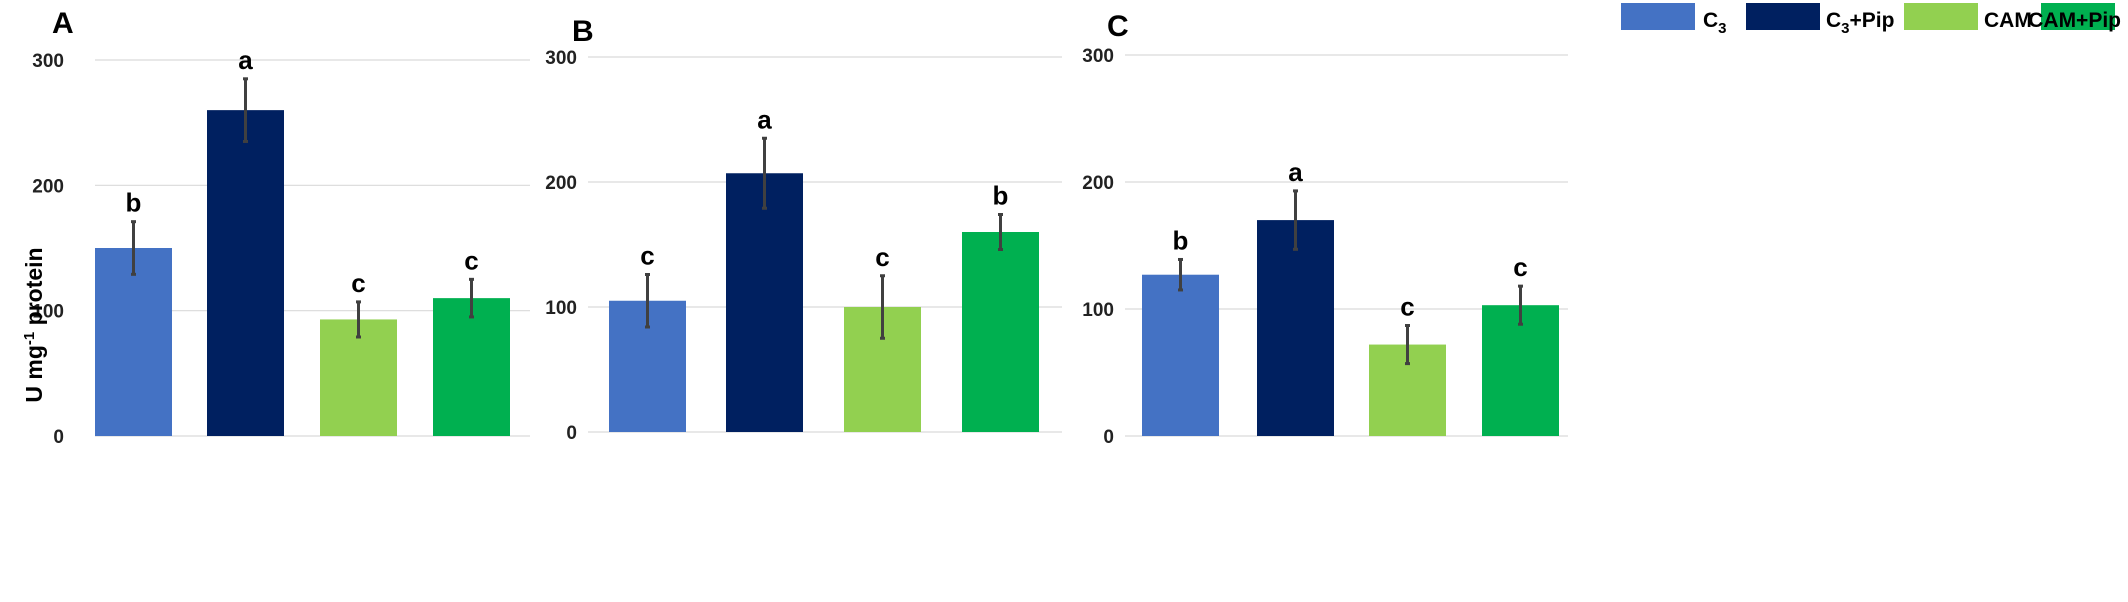 The width and height of the screenshot is (2128, 602). I want to click on panel-letter: C, so click(1118, 26).